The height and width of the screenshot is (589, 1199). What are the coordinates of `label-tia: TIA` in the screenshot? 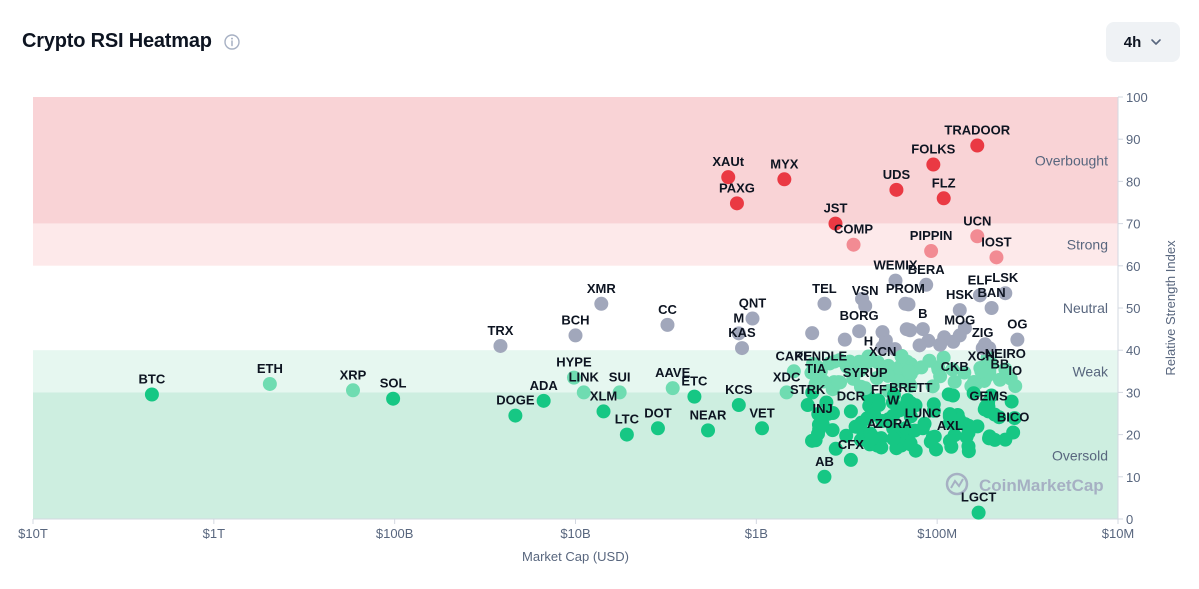 It's located at (816, 368).